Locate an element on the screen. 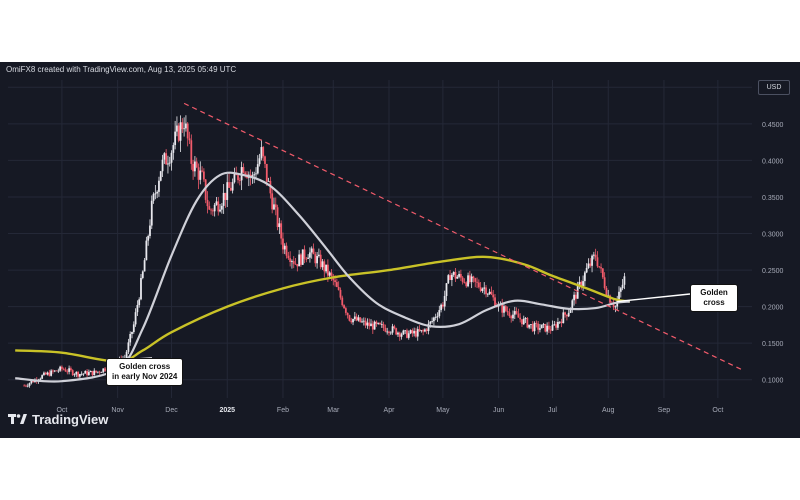 The width and height of the screenshot is (800, 500). annotation-line: Golden is located at coordinates (714, 292).